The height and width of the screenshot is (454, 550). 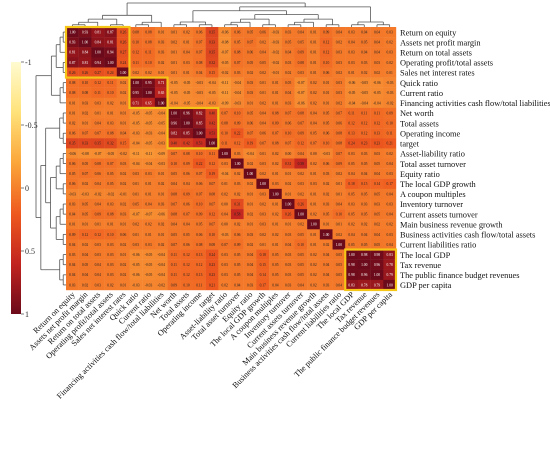 What do you see at coordinates (263, 113) in the screenshot?
I see `heatmap-cell-r8-c15` at bounding box center [263, 113].